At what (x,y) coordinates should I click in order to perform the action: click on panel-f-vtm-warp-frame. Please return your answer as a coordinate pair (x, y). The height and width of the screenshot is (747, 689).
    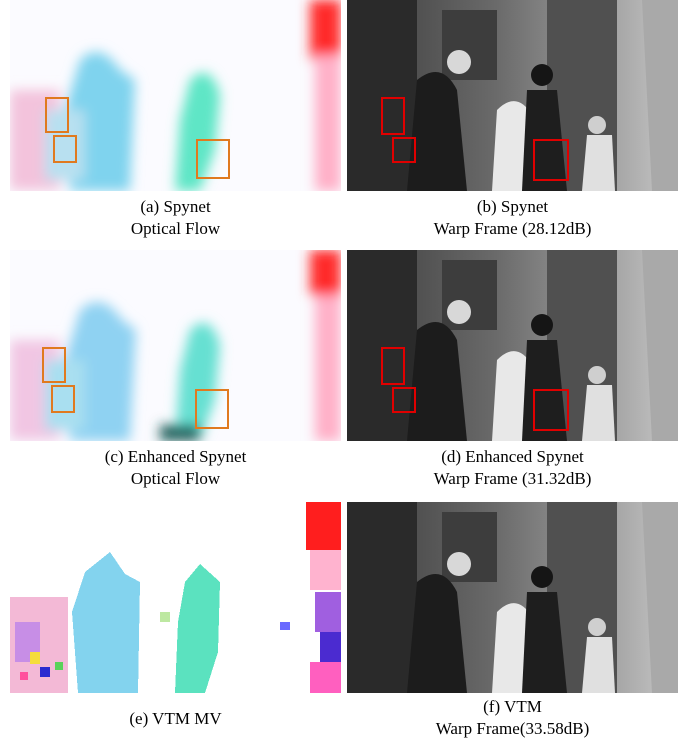
    Looking at the image, I should click on (512, 597).